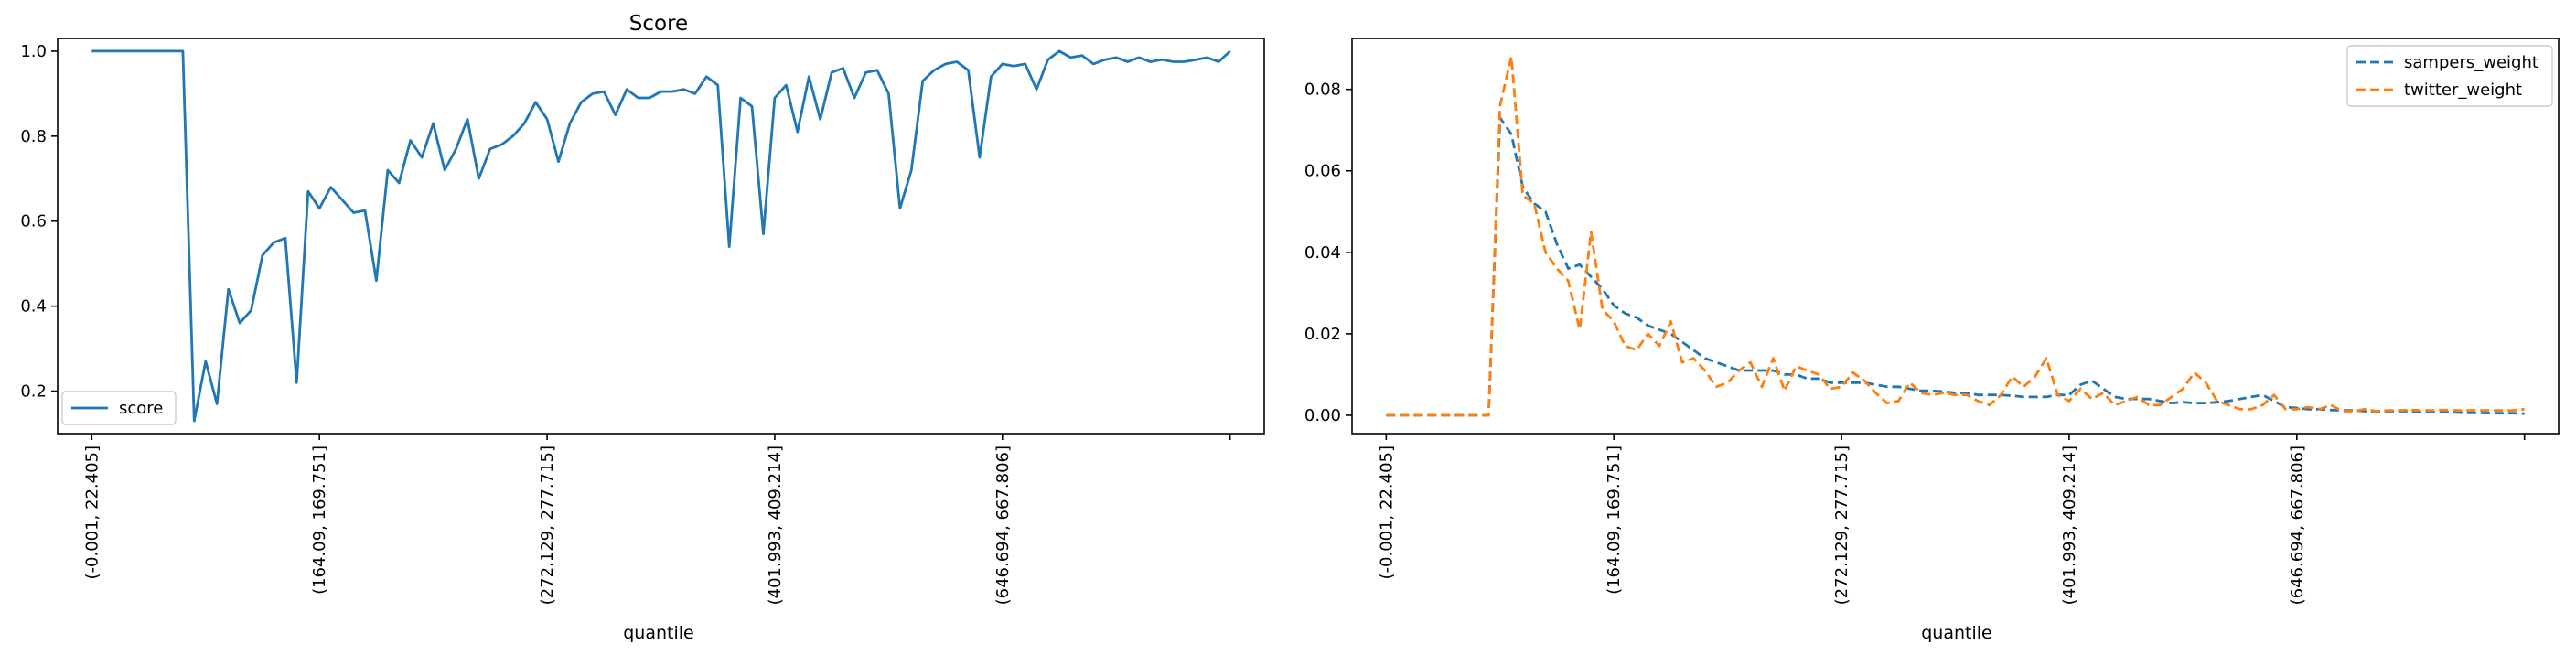 This screenshot has height=655, width=2576. I want to click on y-tick-label: 0.6, so click(34, 221).